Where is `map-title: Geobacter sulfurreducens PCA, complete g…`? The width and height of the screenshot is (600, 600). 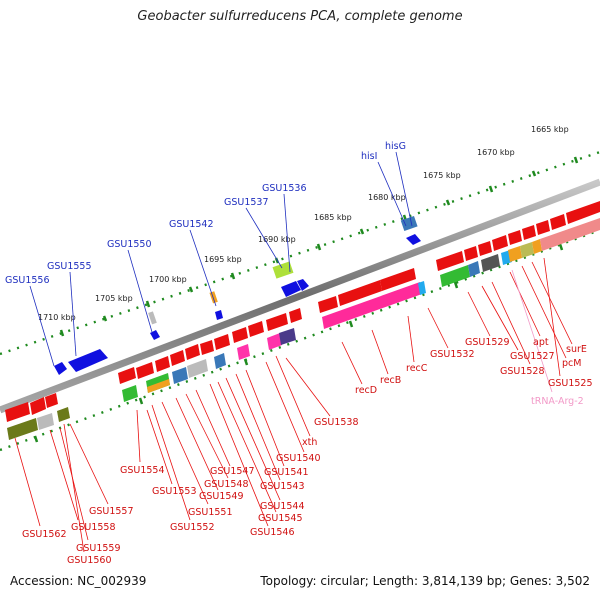 map-title: Geobacter sulfurreducens PCA, complete g… is located at coordinates (300, 16).